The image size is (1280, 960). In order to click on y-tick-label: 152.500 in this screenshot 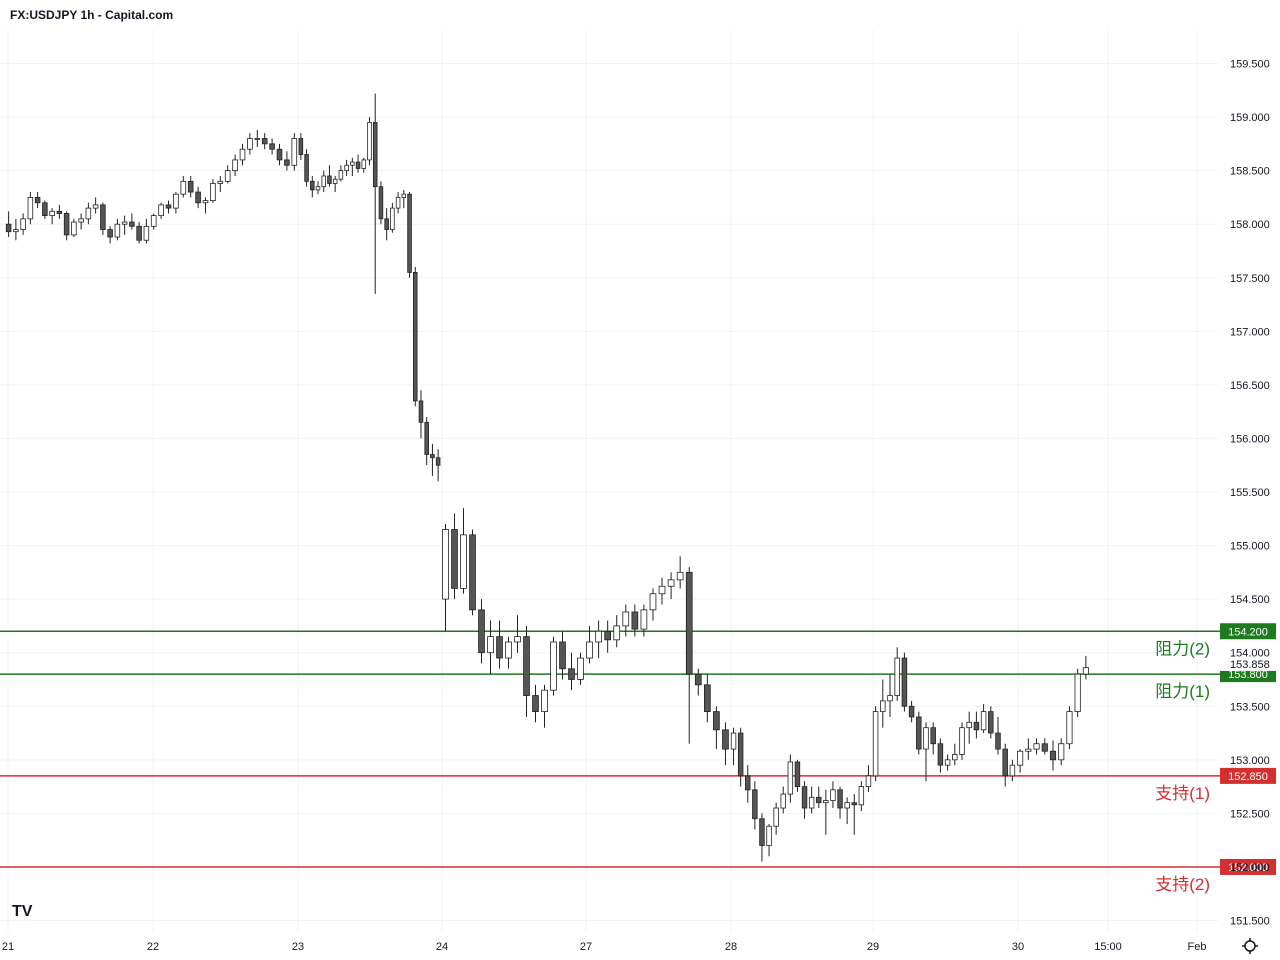, I will do `click(1250, 814)`.